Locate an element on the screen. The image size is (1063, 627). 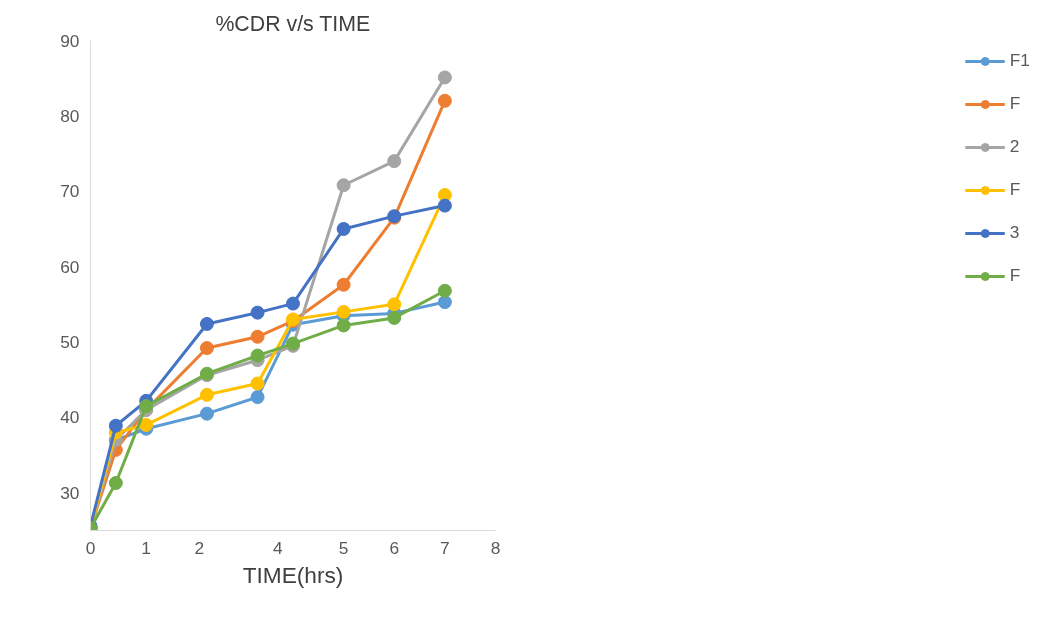
y-tick-label: 70 is located at coordinates (70, 191).